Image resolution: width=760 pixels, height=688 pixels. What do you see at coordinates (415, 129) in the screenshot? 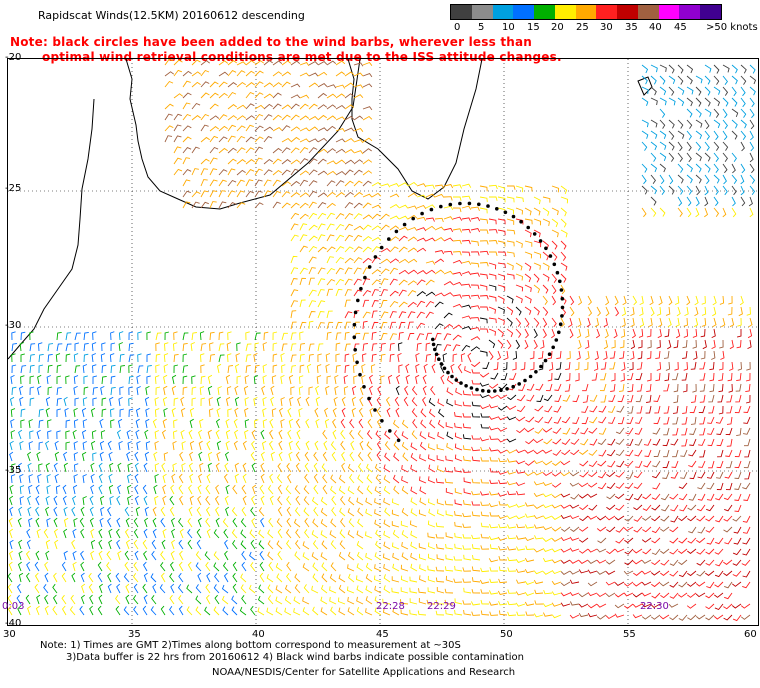
I see `madagascar-coastline` at bounding box center [415, 129].